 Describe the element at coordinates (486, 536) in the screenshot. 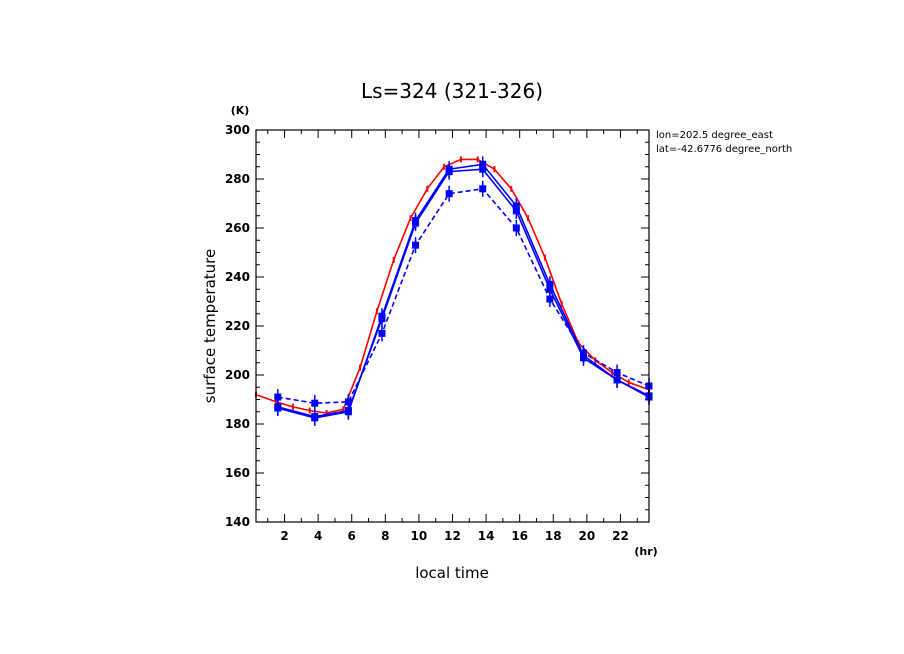

I see `x-tick-label: 14` at that location.